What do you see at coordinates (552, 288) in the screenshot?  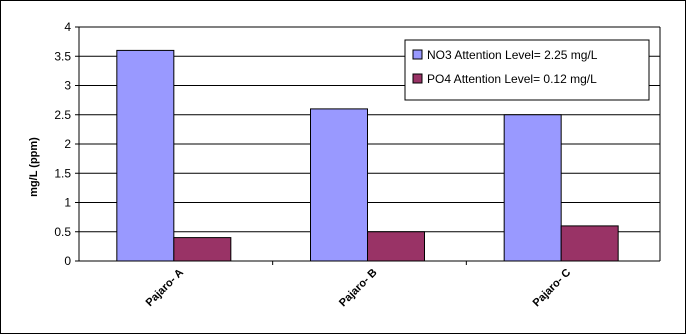 I see `x-tick-label: Pajaro- C` at bounding box center [552, 288].